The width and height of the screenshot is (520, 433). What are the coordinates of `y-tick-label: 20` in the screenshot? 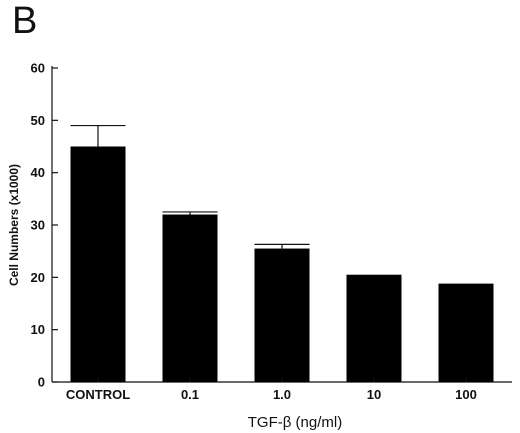 It's located at (38, 277).